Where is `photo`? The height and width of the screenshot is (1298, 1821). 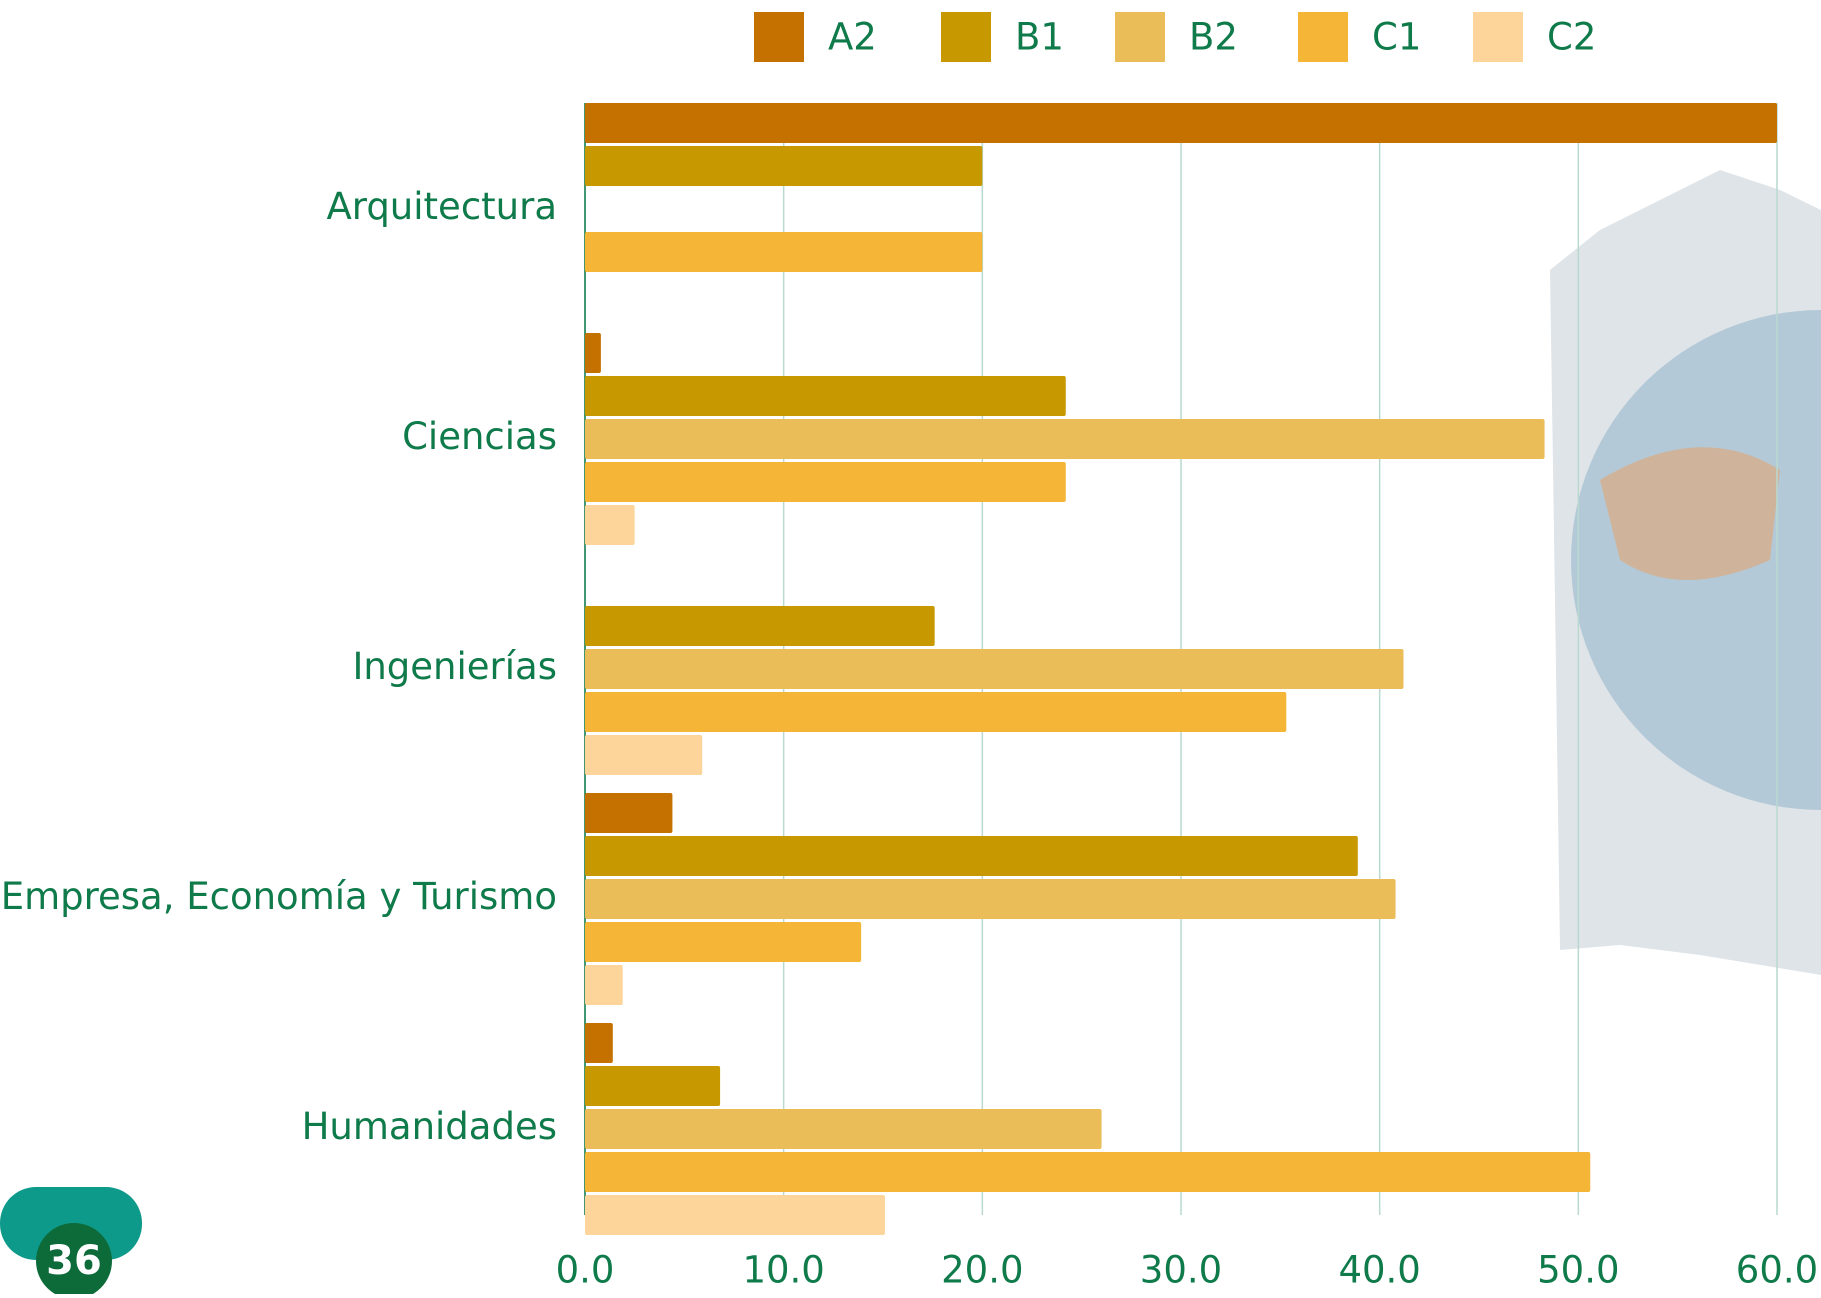
photo is located at coordinates (1685, 572).